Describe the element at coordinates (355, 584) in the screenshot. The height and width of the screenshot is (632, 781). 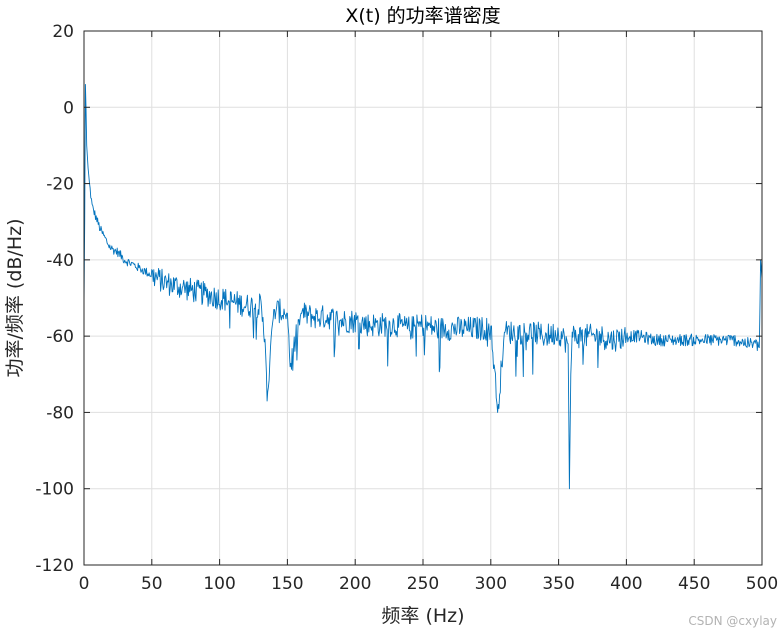
I see `x-tick-label: 200` at that location.